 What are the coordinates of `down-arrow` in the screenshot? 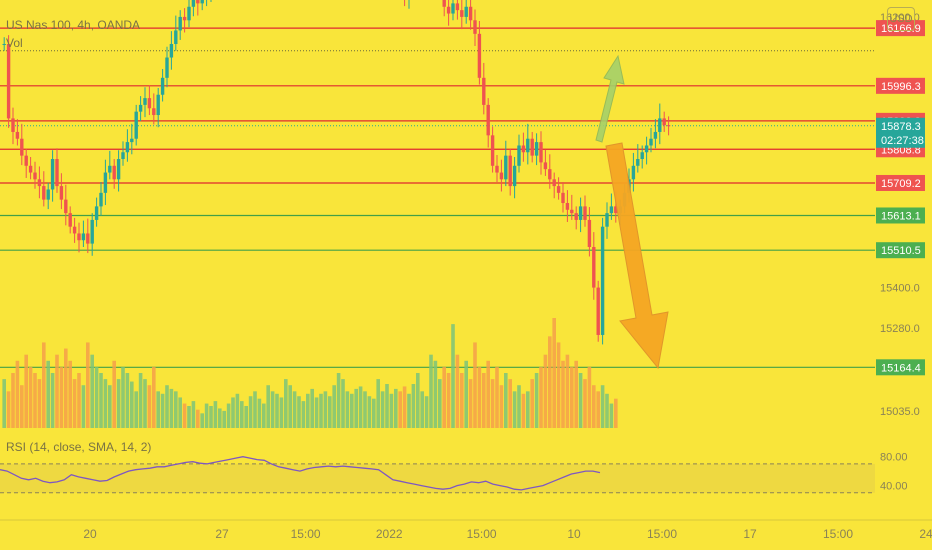 It's located at (637, 256).